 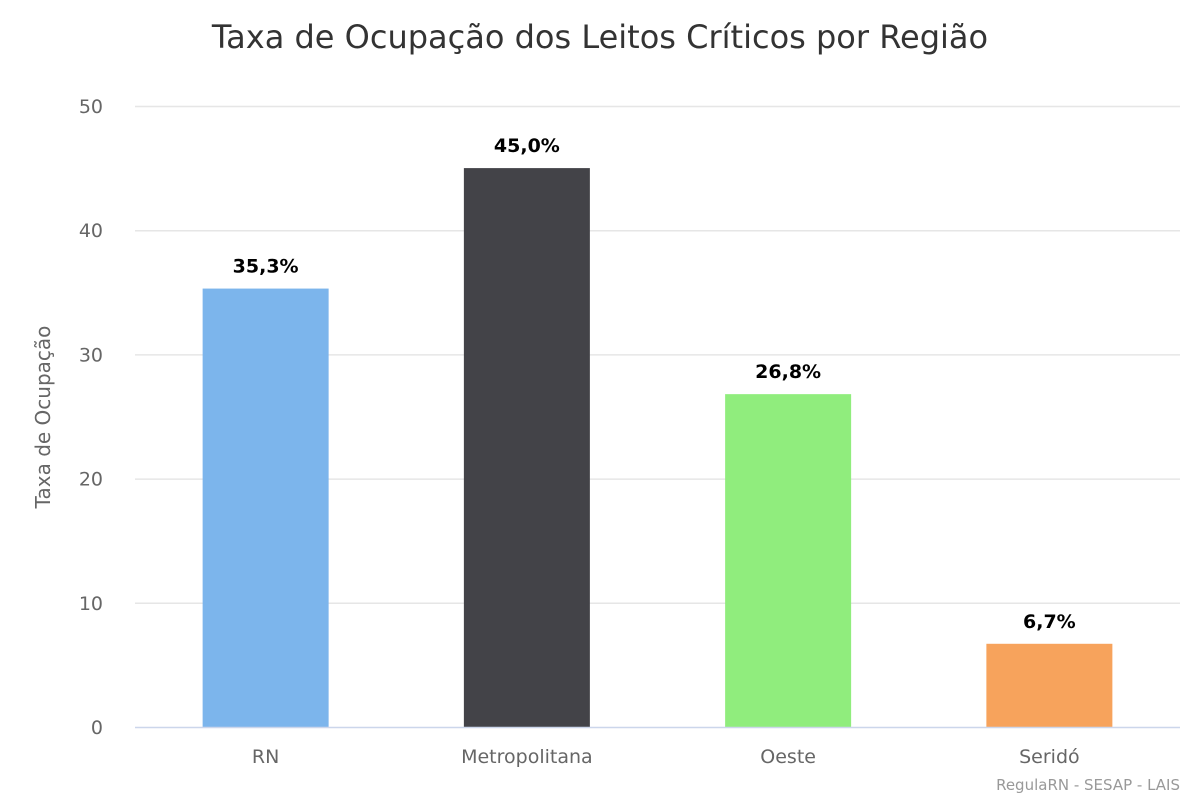 What do you see at coordinates (265, 507) in the screenshot?
I see `bar-rn` at bounding box center [265, 507].